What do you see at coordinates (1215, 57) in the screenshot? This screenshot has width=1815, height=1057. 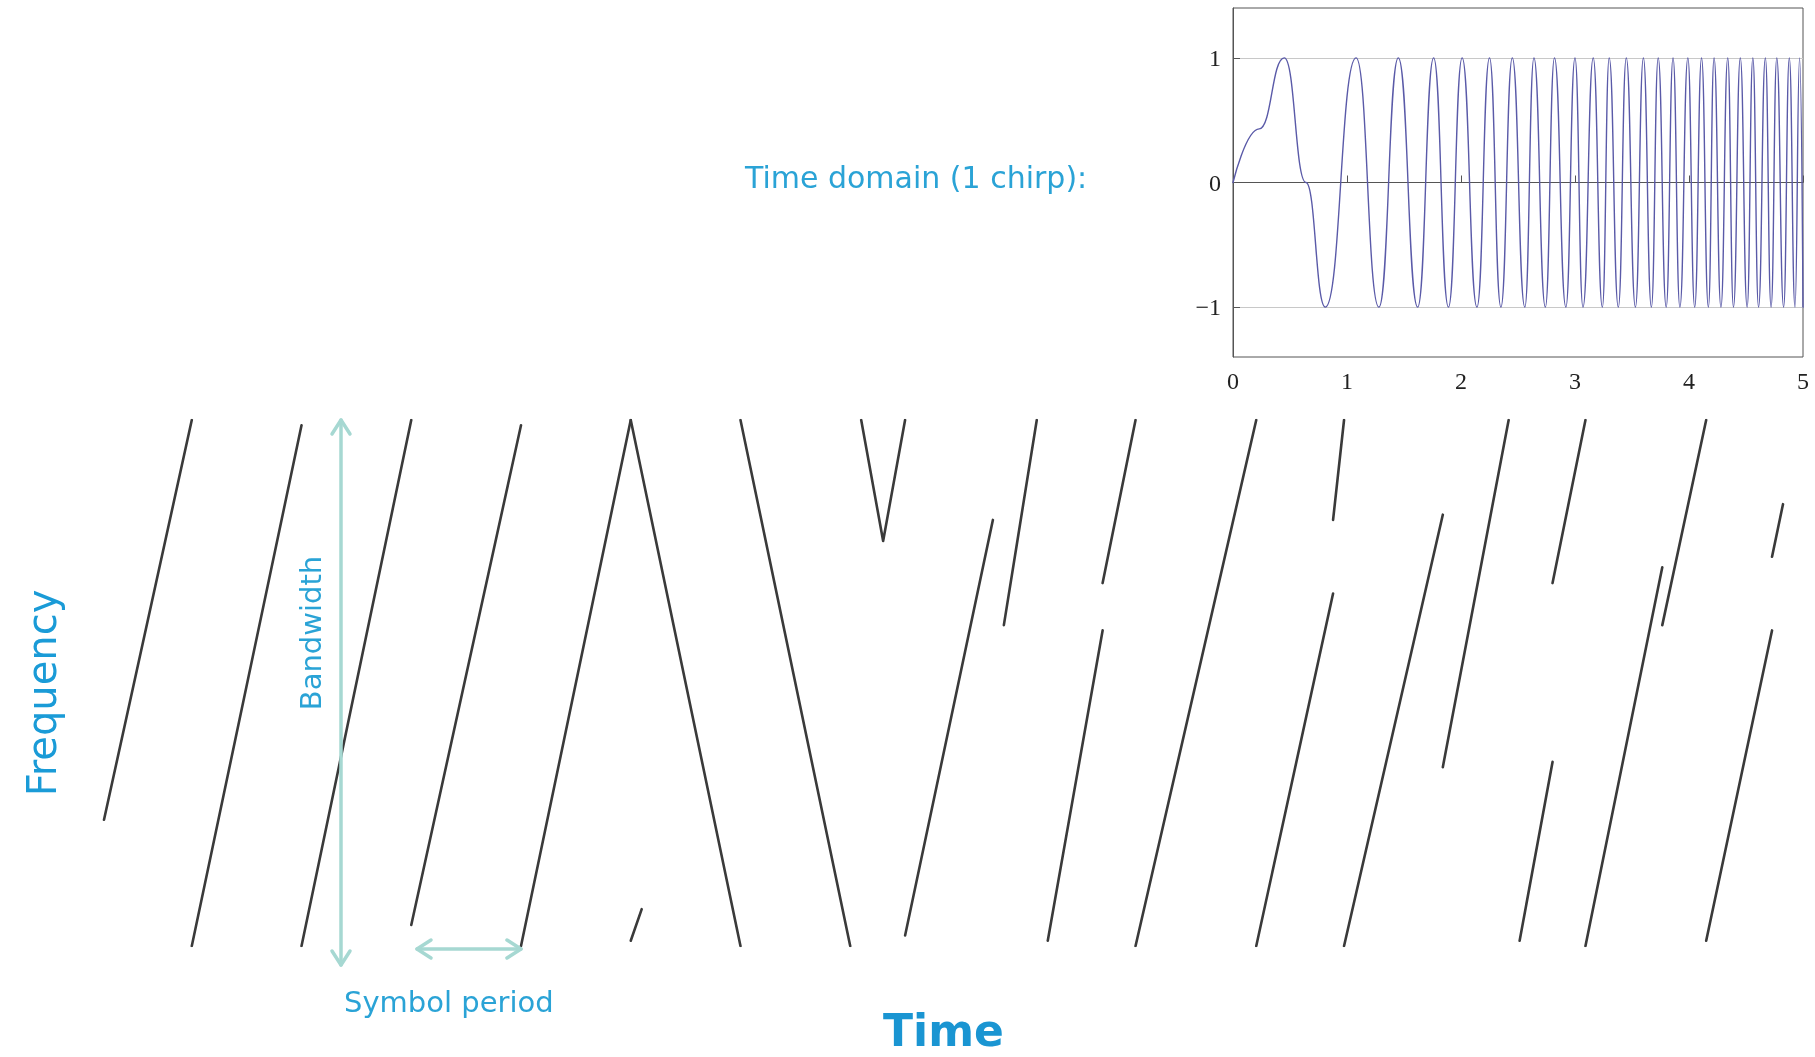 I see `y-tick-label: 1` at bounding box center [1215, 57].